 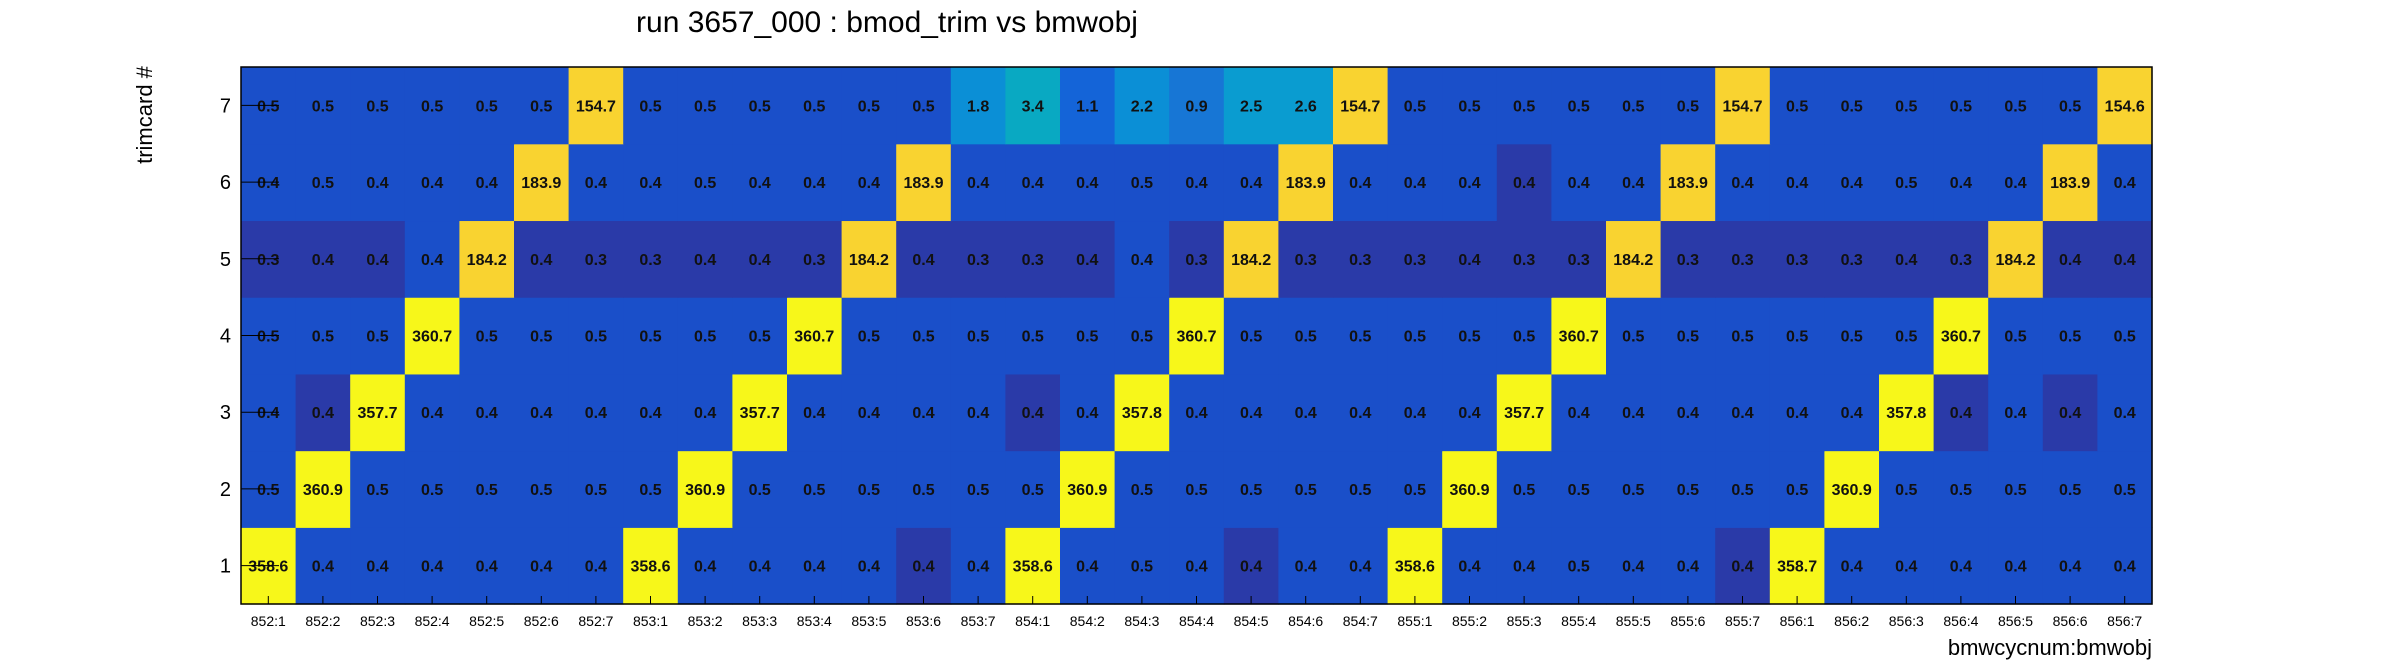 I want to click on cell-value-label: 0.9, so click(x=1196, y=106).